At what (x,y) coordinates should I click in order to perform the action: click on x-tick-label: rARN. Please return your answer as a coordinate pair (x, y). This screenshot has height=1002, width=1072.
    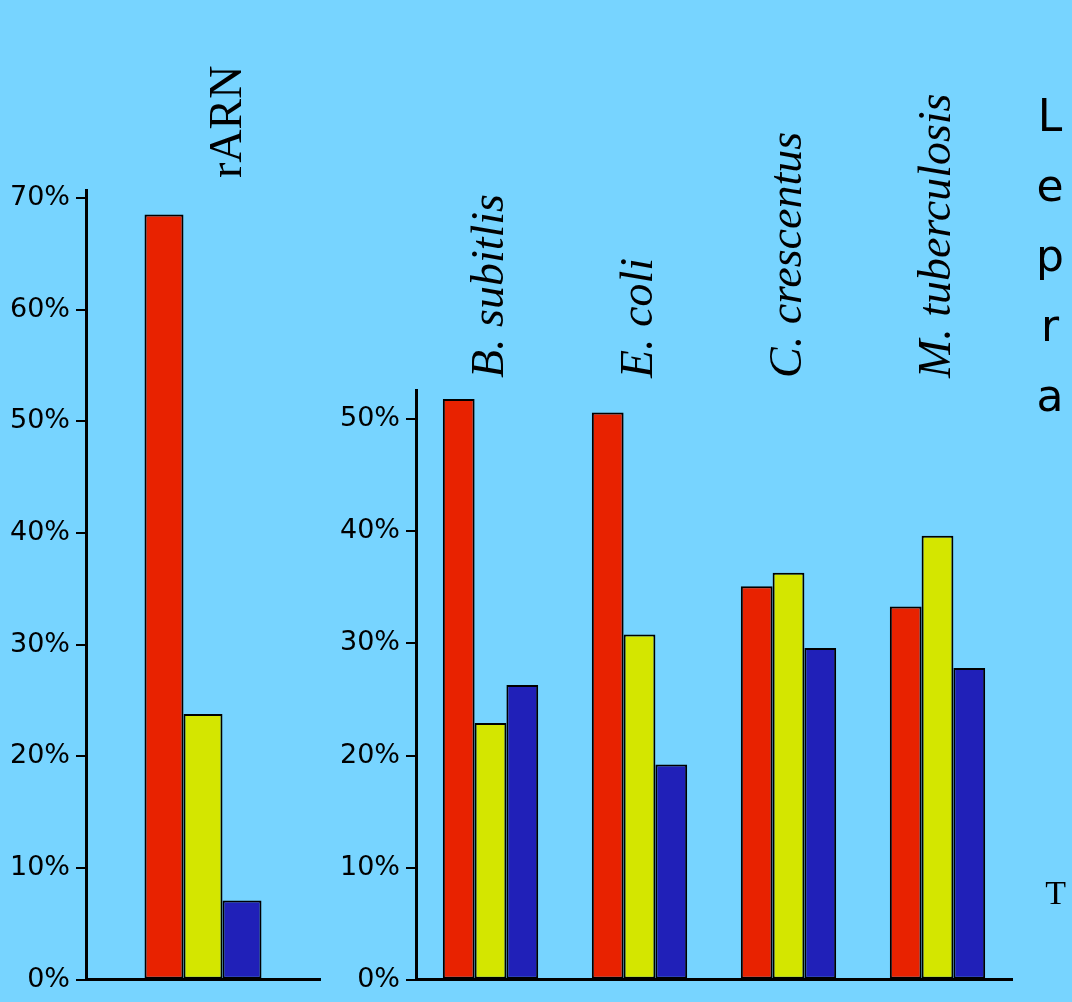
    Looking at the image, I should click on (226, 121).